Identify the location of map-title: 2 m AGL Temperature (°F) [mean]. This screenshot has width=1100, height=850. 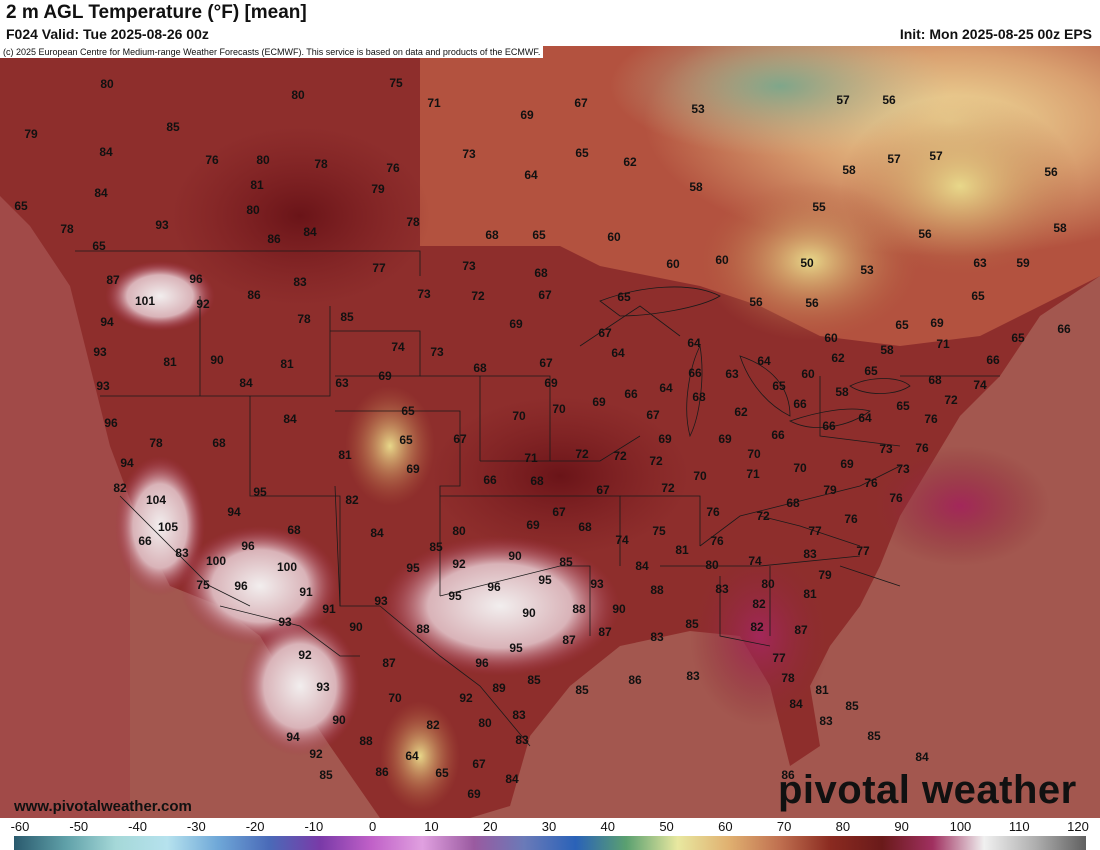
(156, 12).